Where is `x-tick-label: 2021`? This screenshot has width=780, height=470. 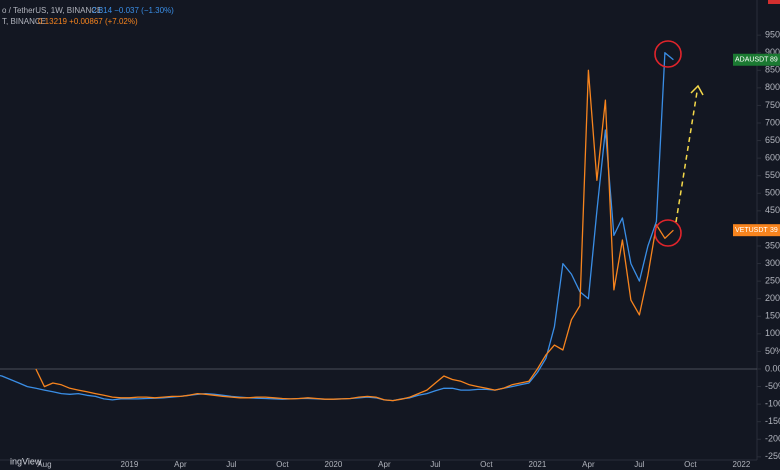
x-tick-label: 2021 is located at coordinates (538, 464).